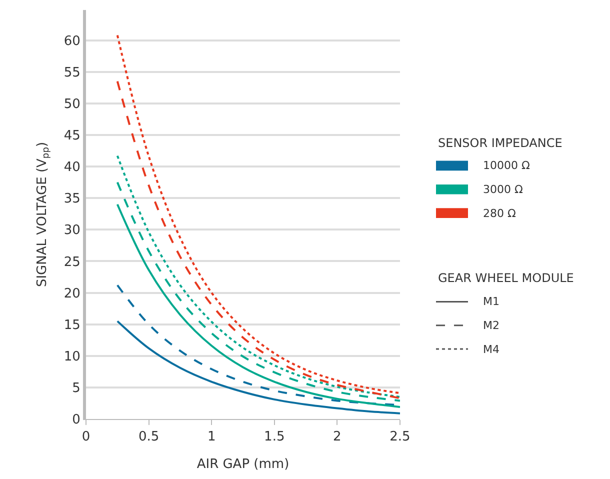 The width and height of the screenshot is (610, 479). What do you see at coordinates (337, 437) in the screenshot?
I see `x-tick-label: 2` at bounding box center [337, 437].